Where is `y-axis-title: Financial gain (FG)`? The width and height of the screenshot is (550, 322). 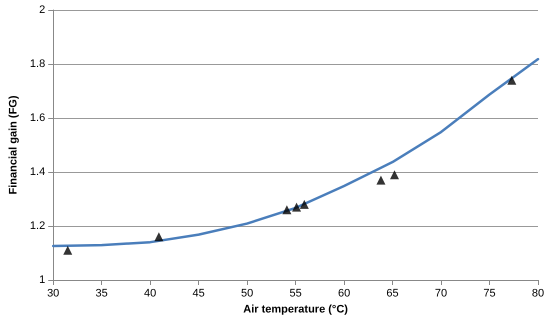
y-axis-title: Financial gain (FG) is located at coordinates (14, 145).